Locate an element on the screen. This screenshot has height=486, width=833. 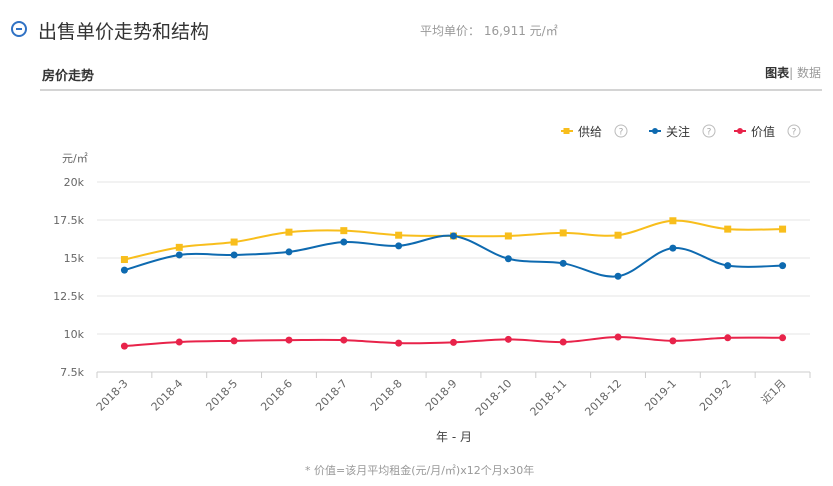
page-title: 出售单价走势和结构 is located at coordinates (124, 32).